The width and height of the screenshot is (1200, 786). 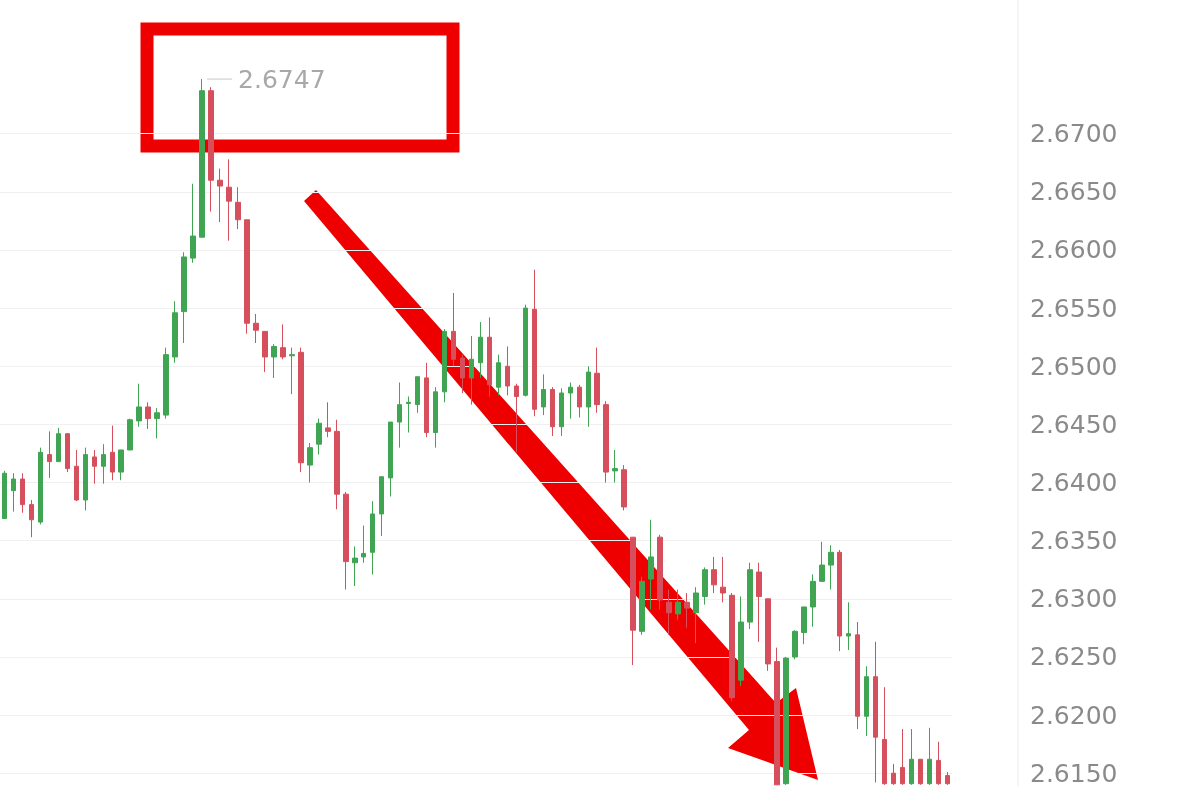 What do you see at coordinates (1074, 599) in the screenshot?
I see `y-tick-label: 2.6300` at bounding box center [1074, 599].